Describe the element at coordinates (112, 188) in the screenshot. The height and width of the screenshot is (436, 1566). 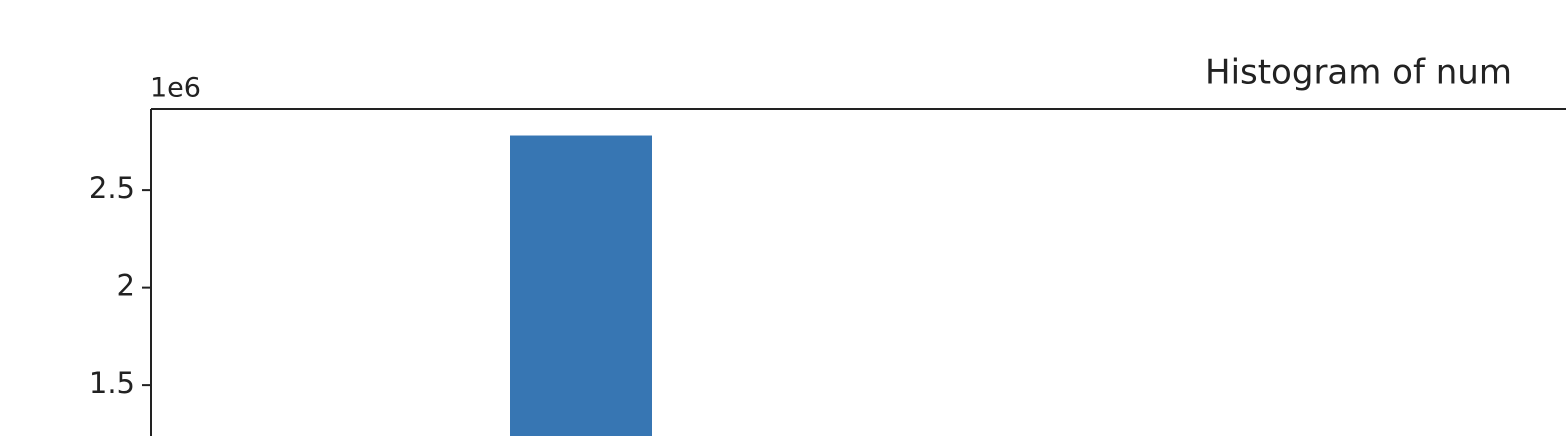
I see `y-tick-label: 2.5` at that location.